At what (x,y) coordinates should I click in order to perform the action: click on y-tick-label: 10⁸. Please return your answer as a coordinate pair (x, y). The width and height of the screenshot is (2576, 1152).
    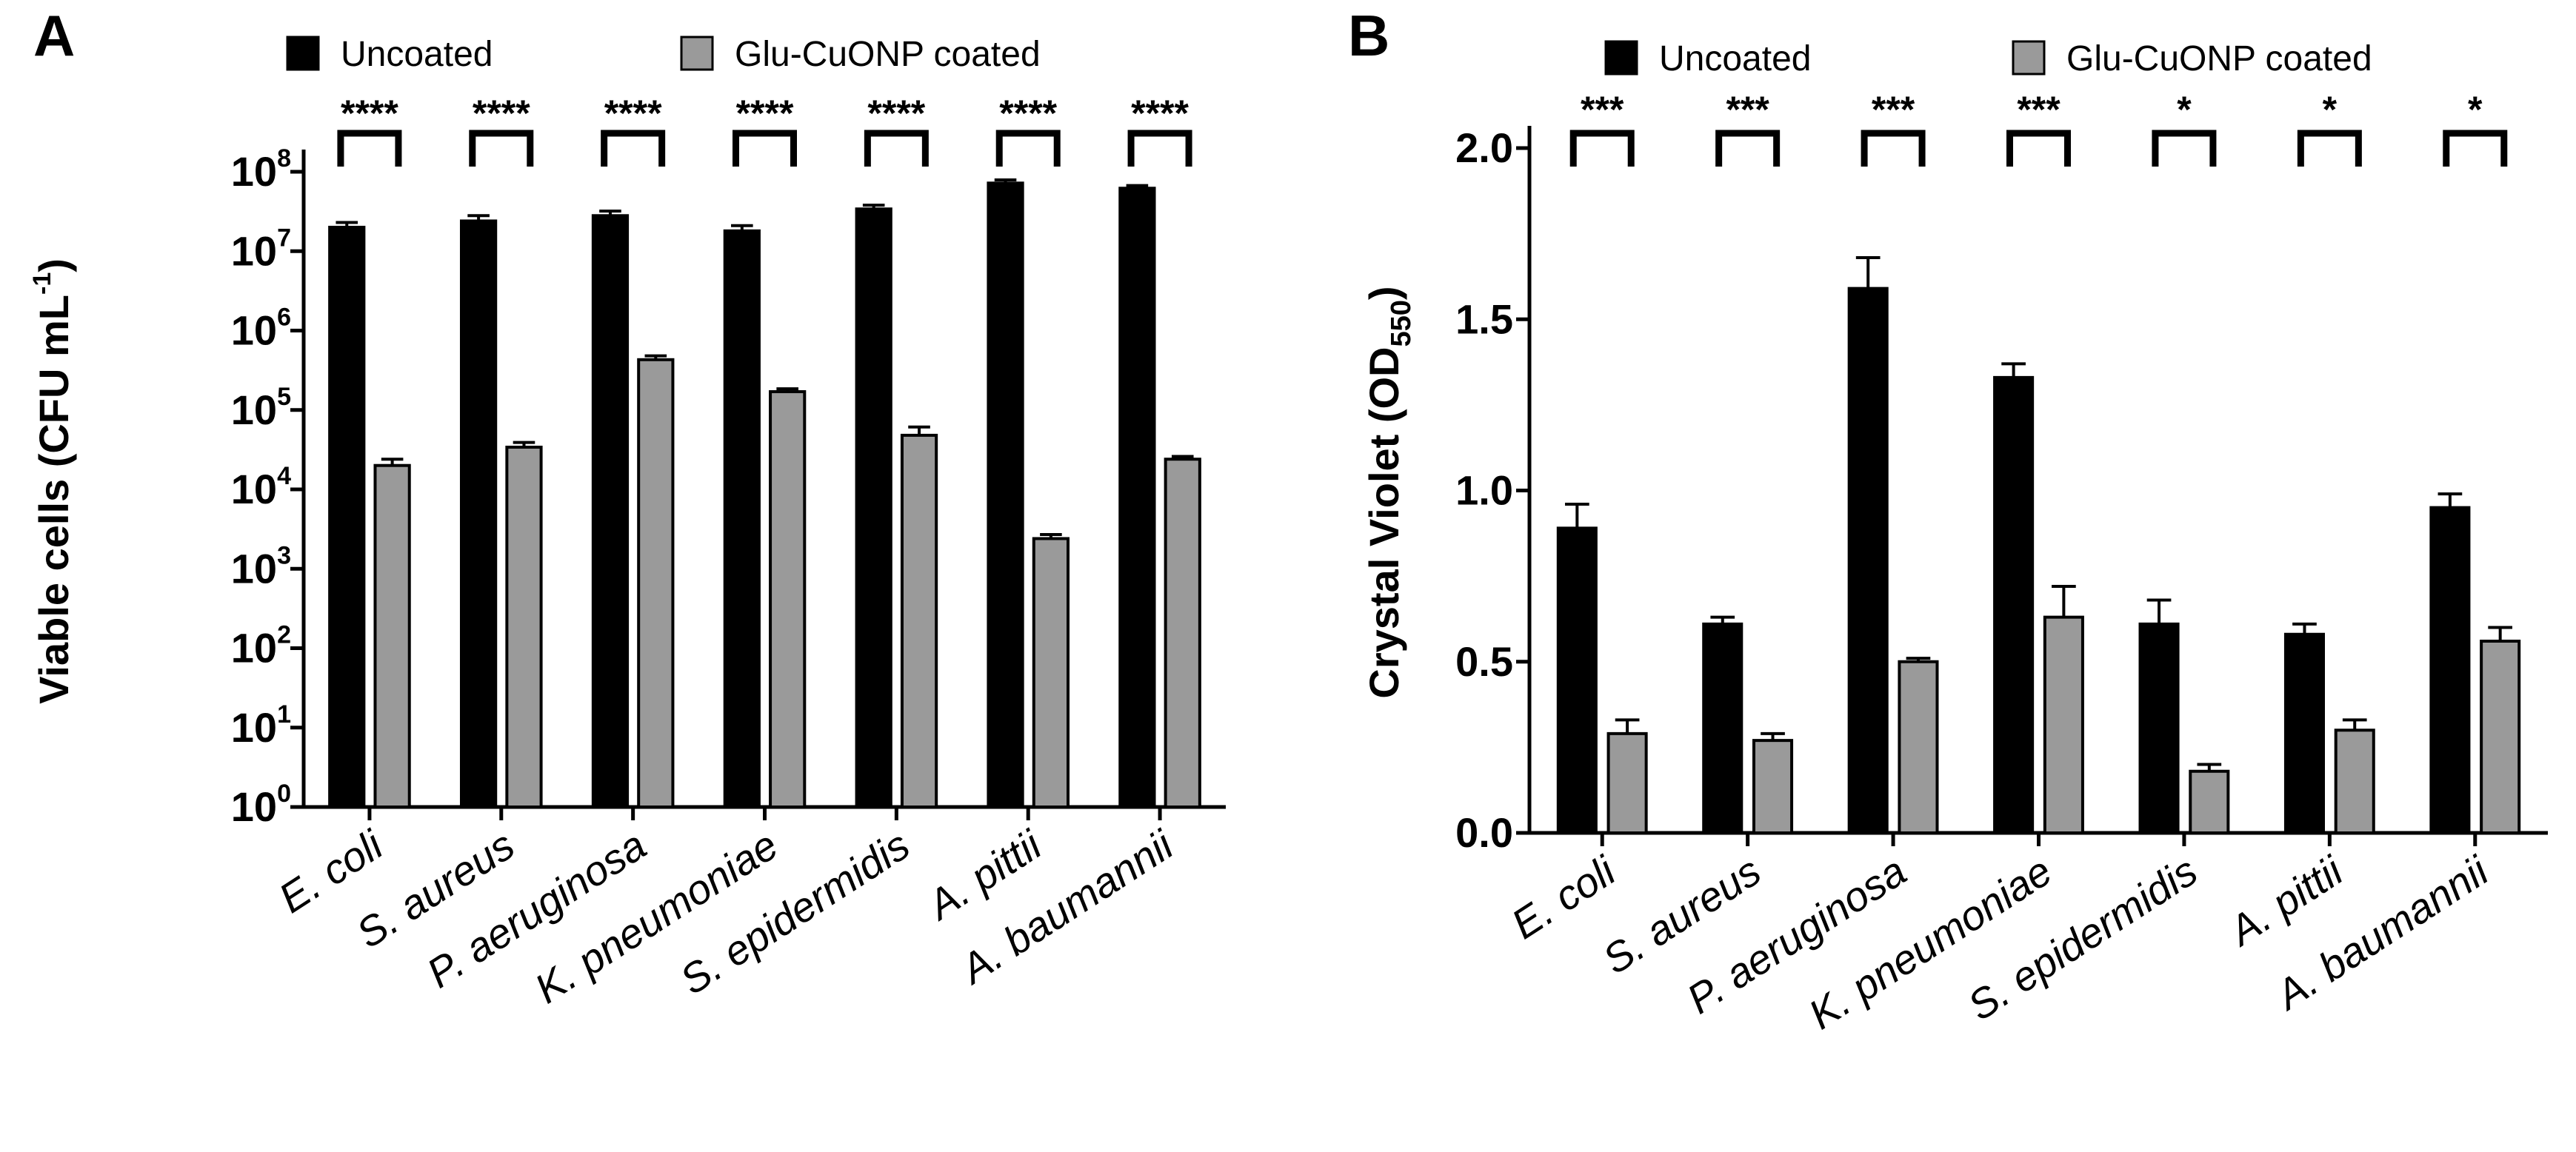
    Looking at the image, I should click on (261, 169).